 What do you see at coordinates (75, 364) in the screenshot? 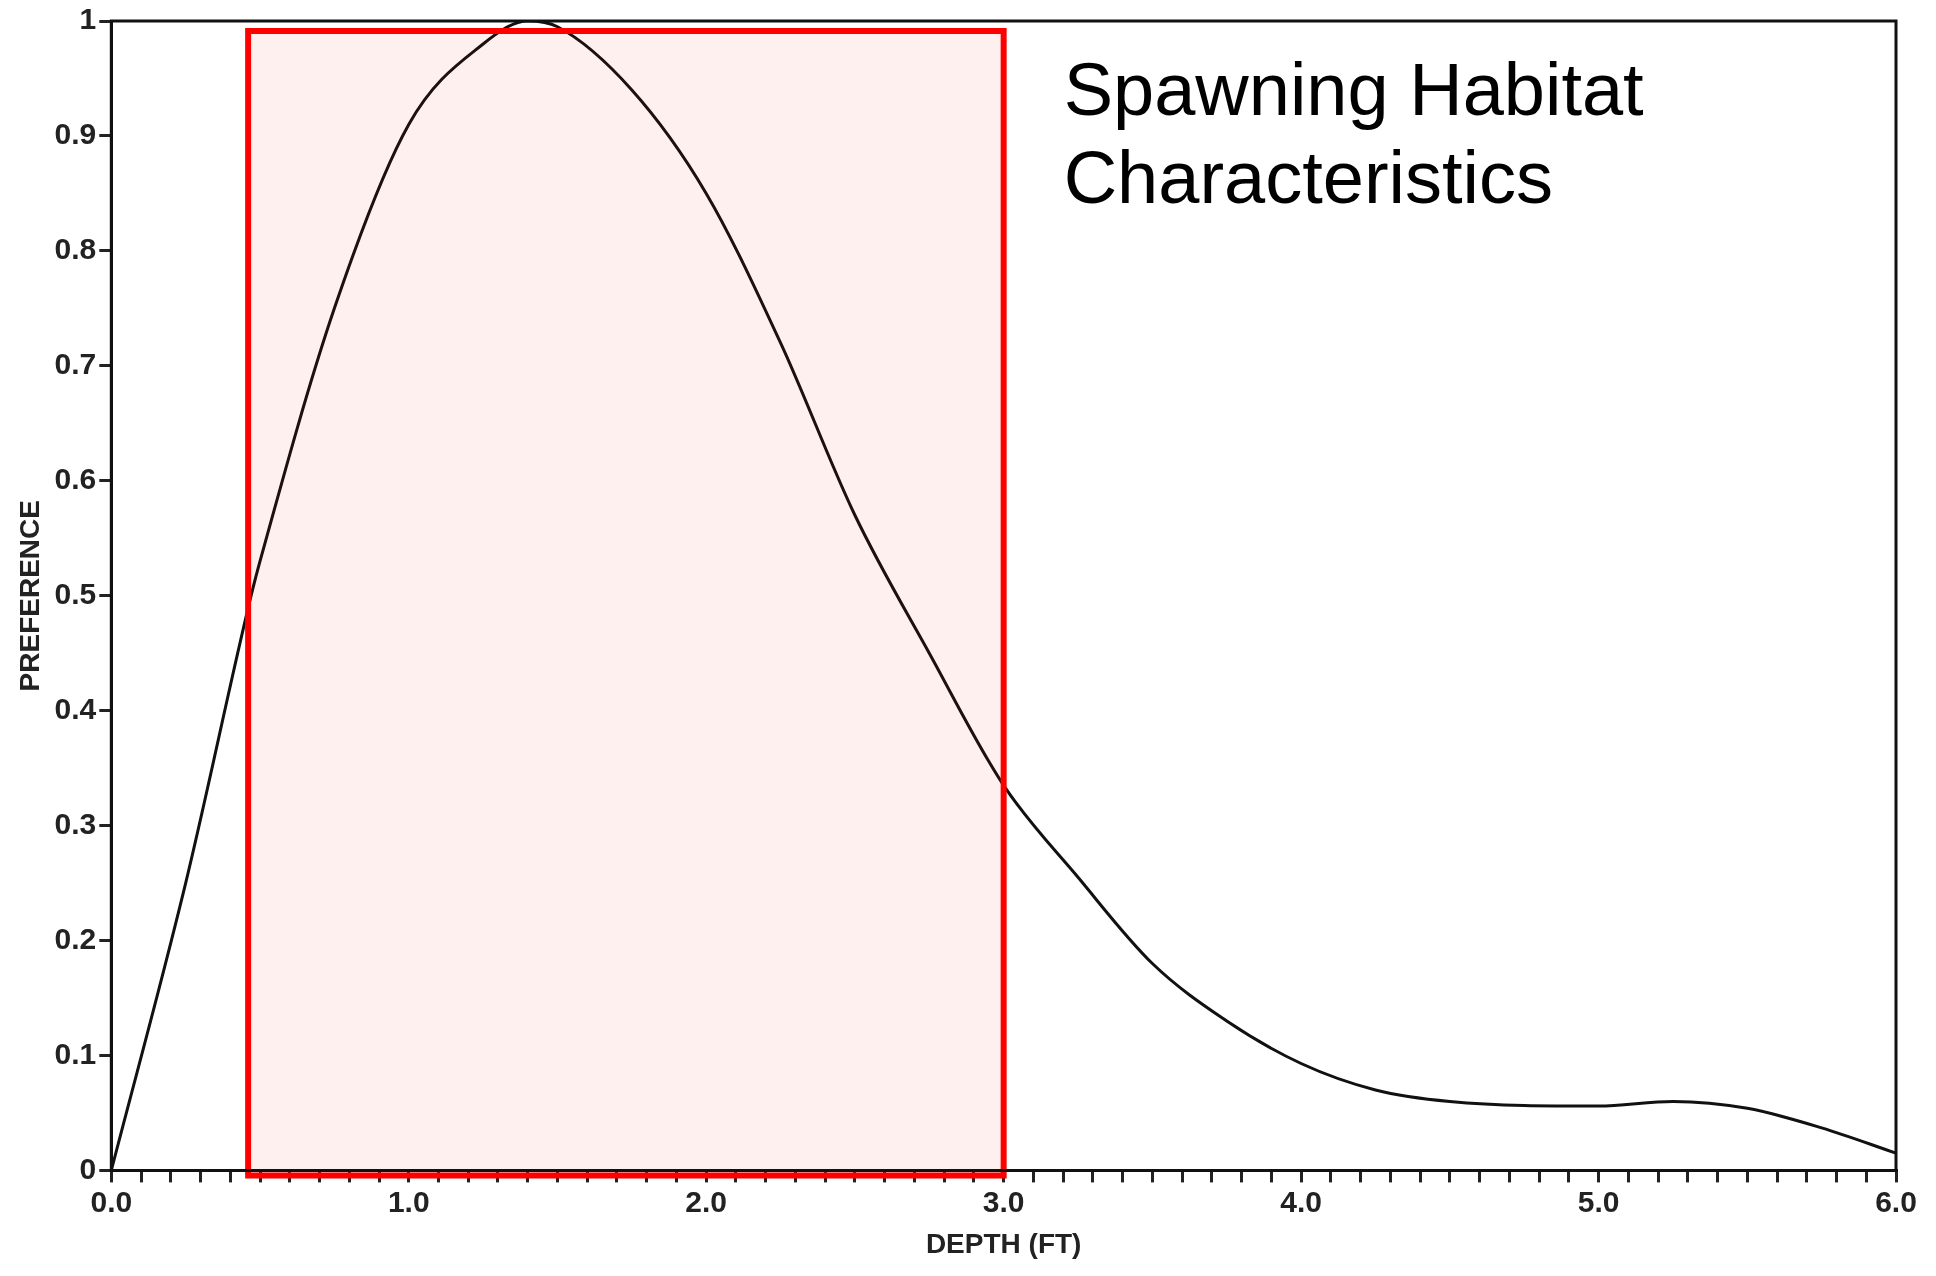
I see `y-tick-label: 0.7` at bounding box center [75, 364].